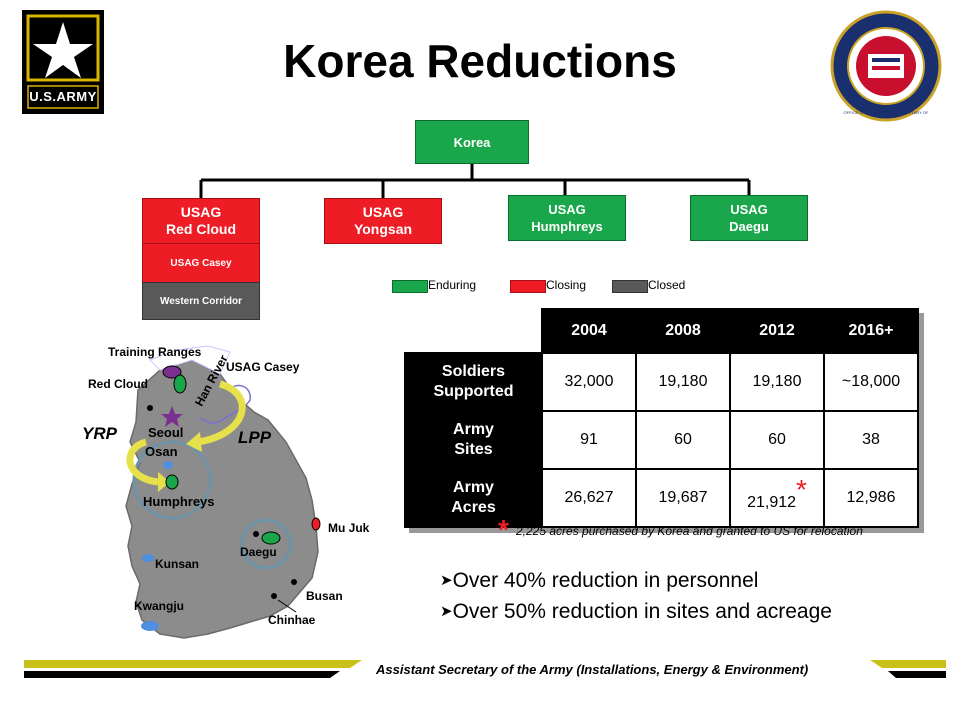 This screenshot has width=960, height=720. I want to click on row-header-line1: Army, so click(473, 429).